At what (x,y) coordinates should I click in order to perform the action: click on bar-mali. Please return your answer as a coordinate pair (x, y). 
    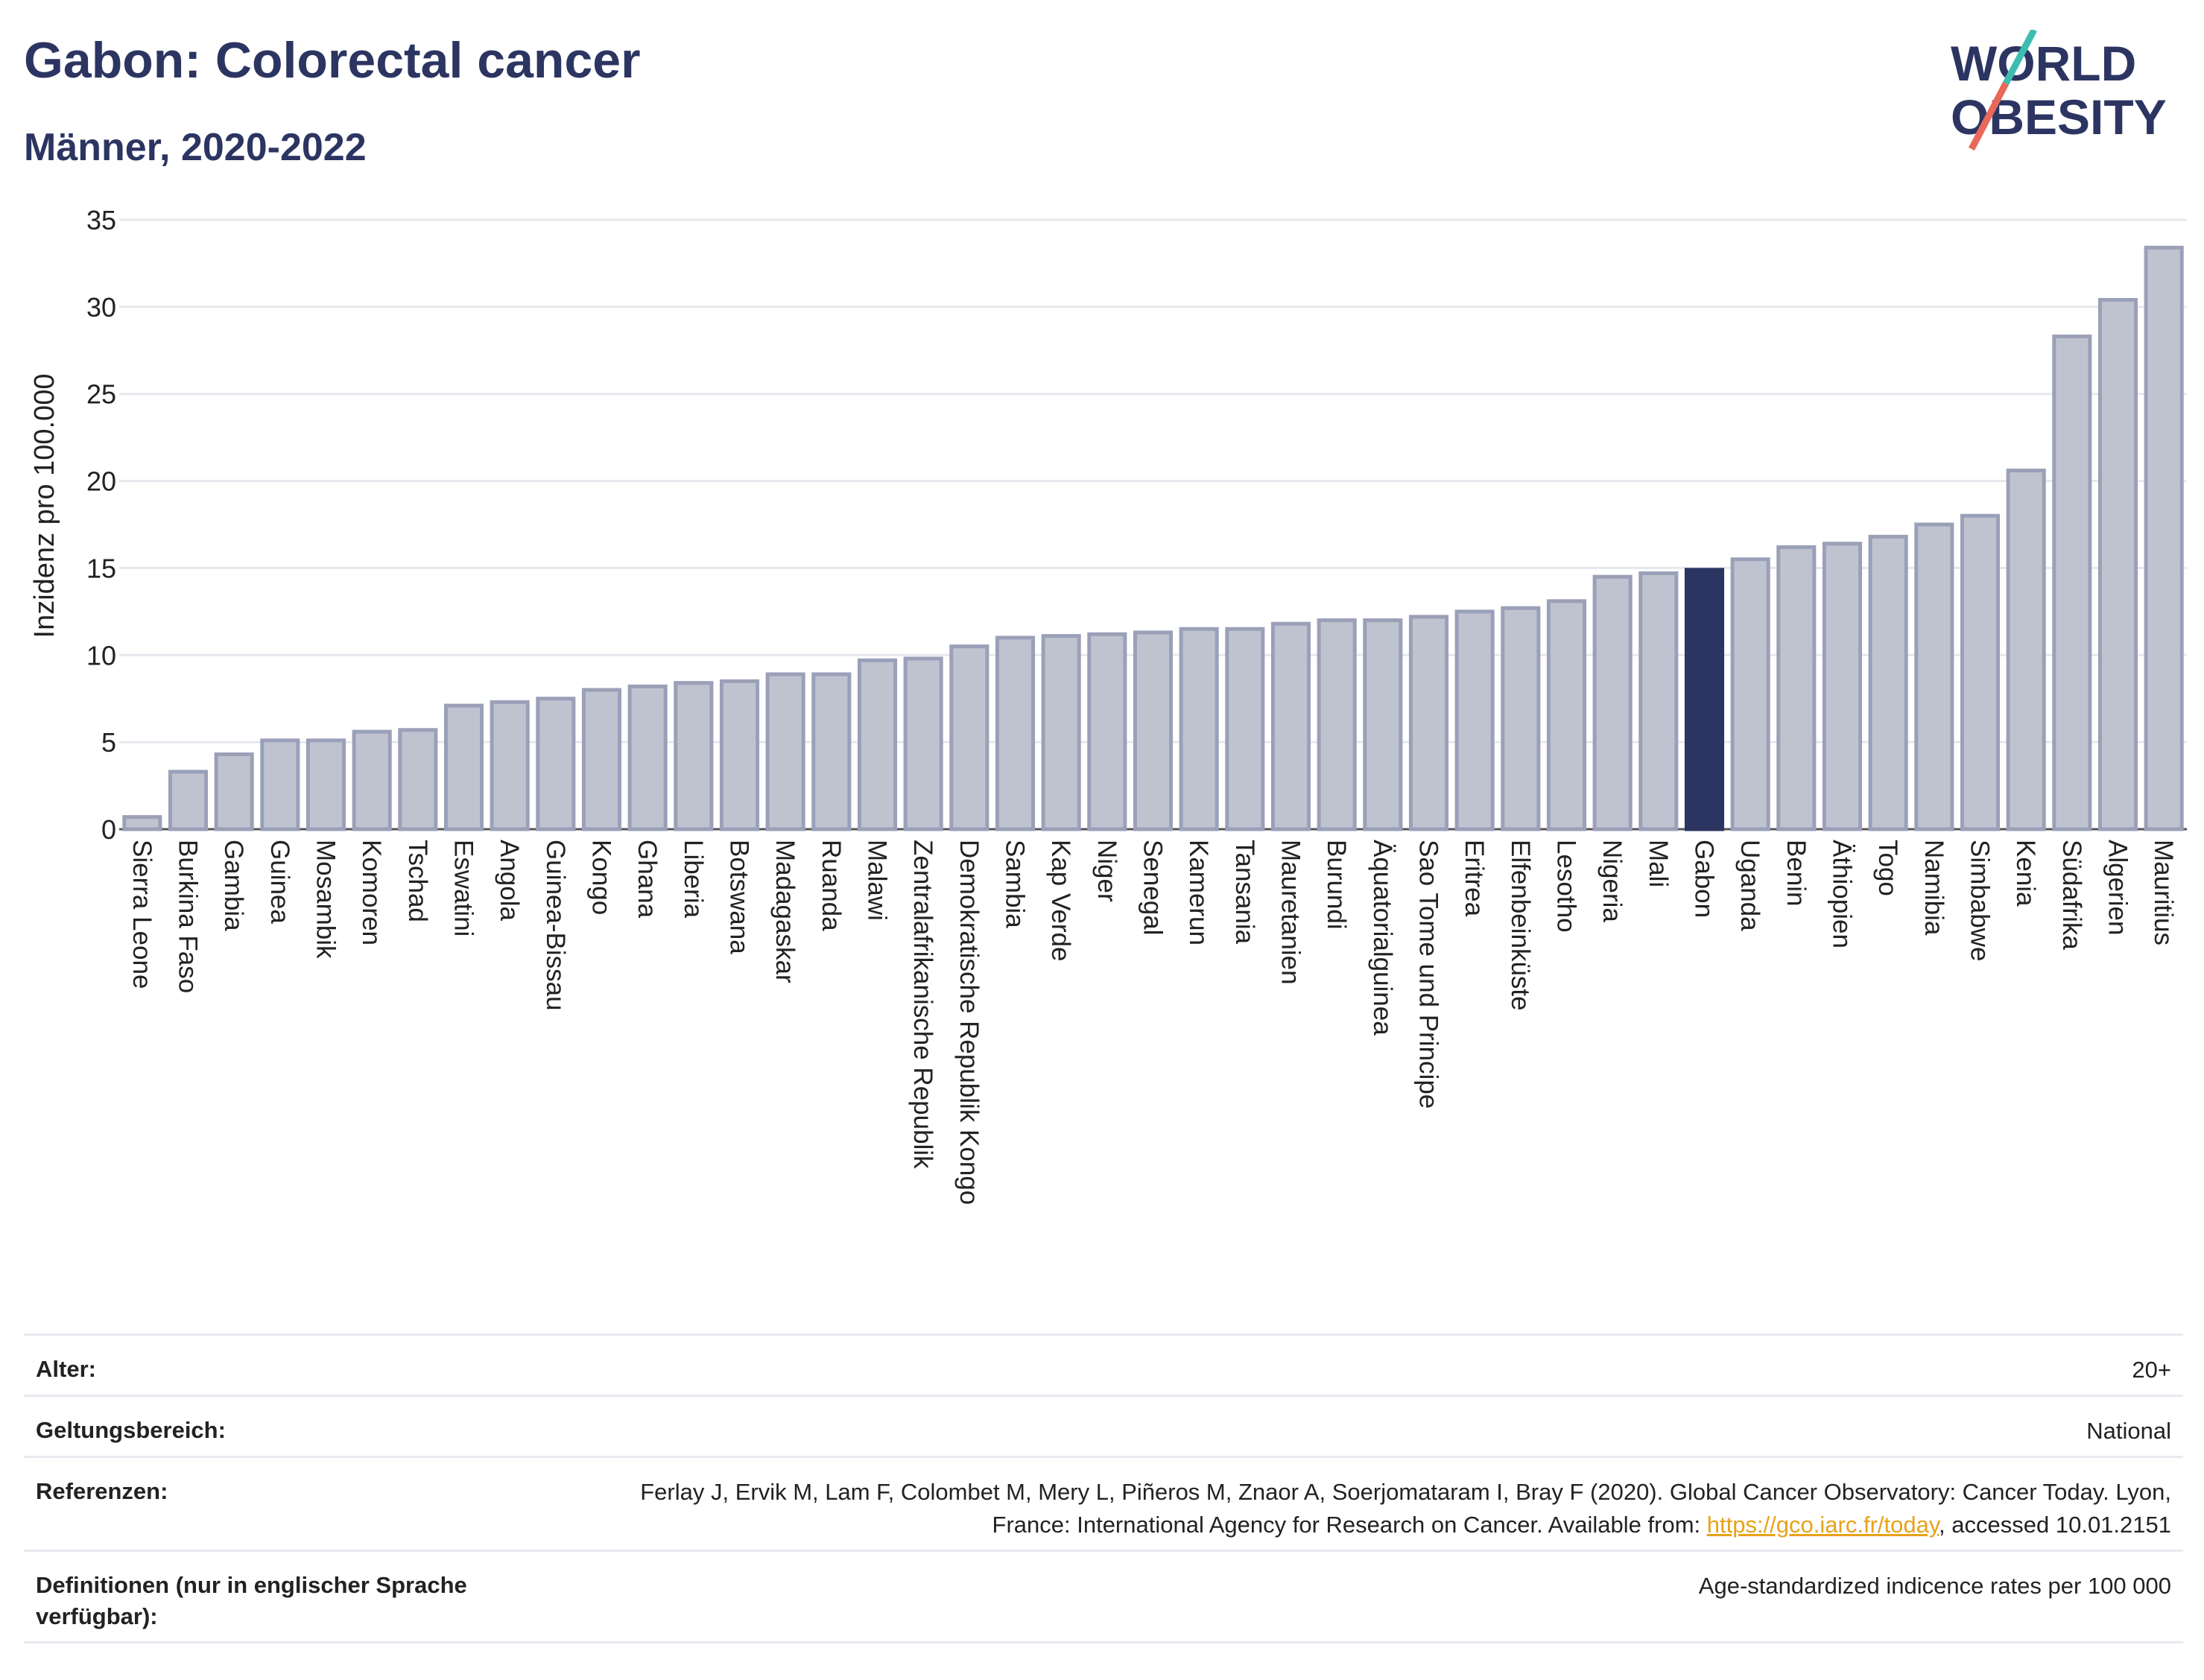
    Looking at the image, I should click on (1658, 701).